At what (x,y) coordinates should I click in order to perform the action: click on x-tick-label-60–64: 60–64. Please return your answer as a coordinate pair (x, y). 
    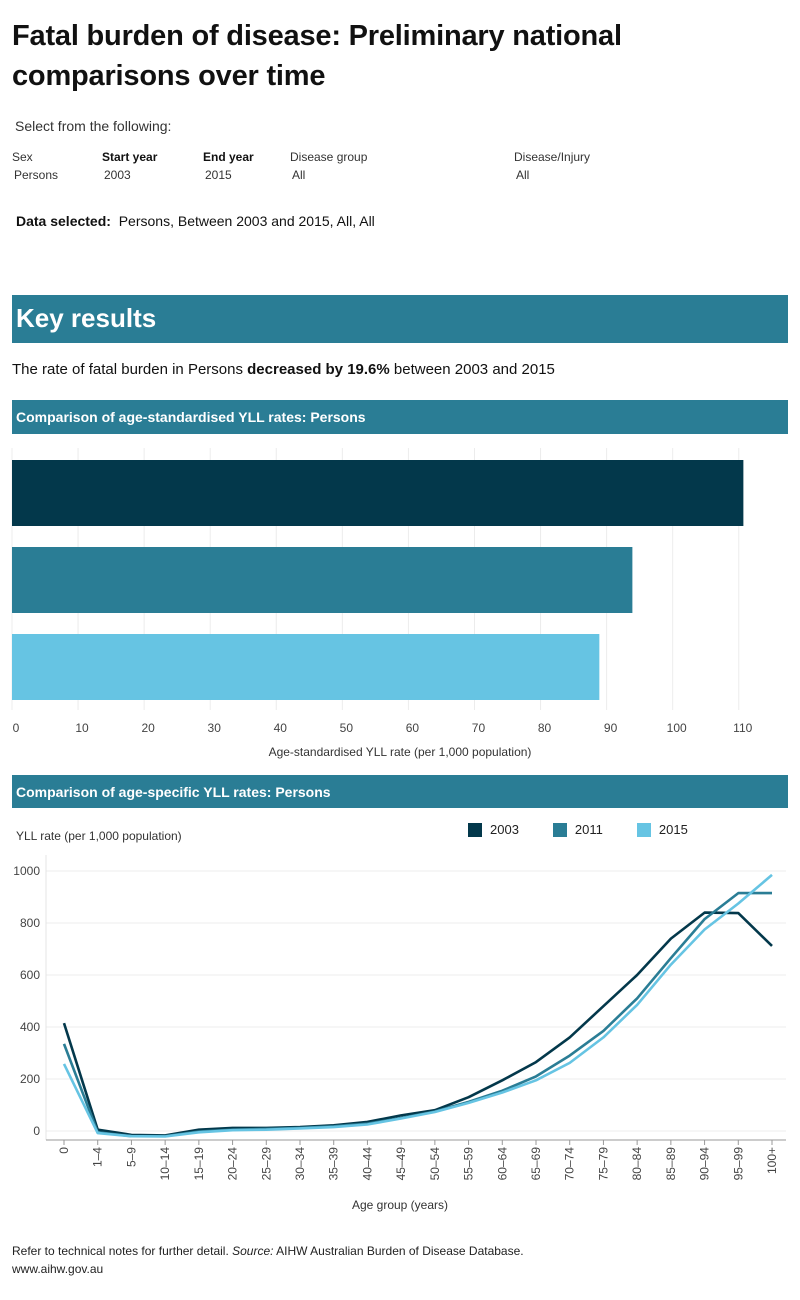
    Looking at the image, I should click on (502, 1164).